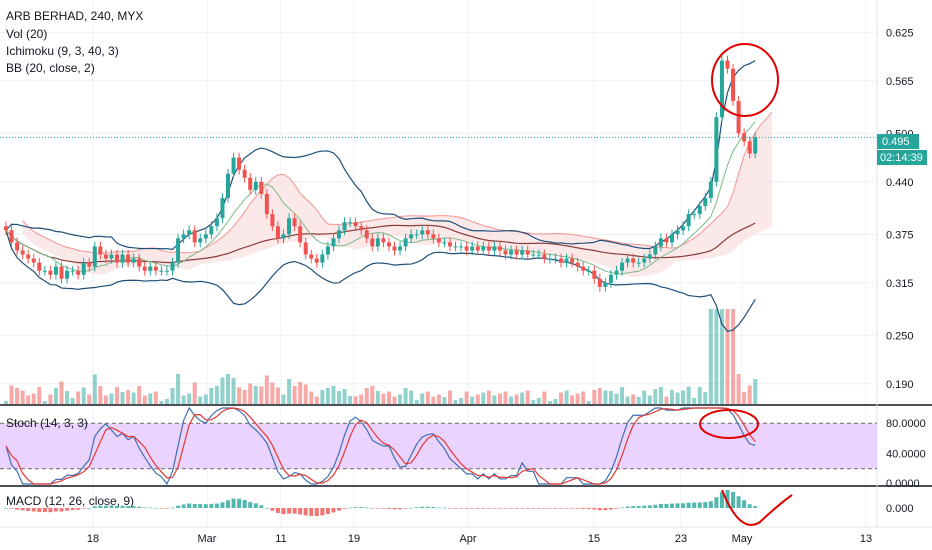 The width and height of the screenshot is (932, 550). Describe the element at coordinates (70, 501) in the screenshot. I see `macd-label: MACD (12, 26, close, 9)` at that location.